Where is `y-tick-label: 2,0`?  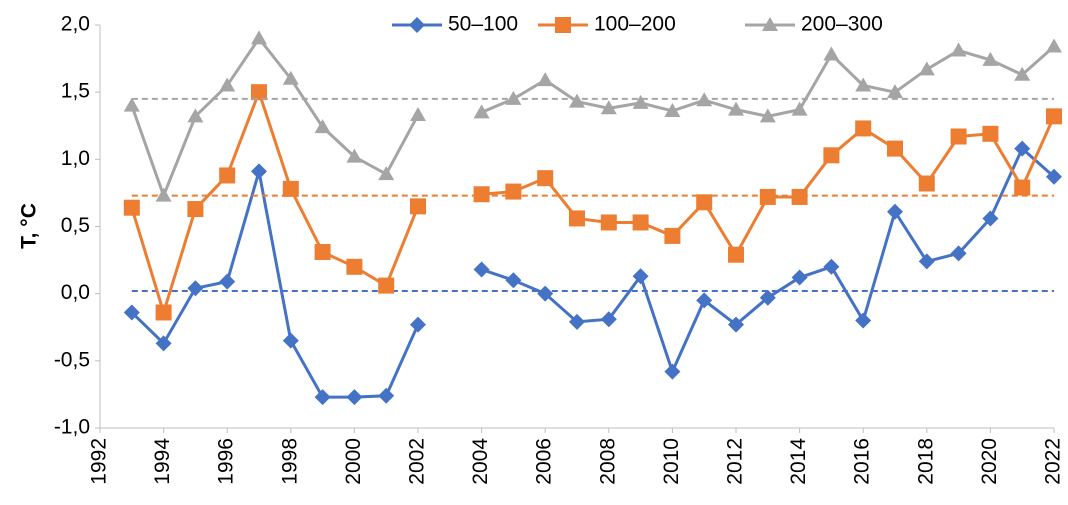 y-tick-label: 2,0 is located at coordinates (75, 24).